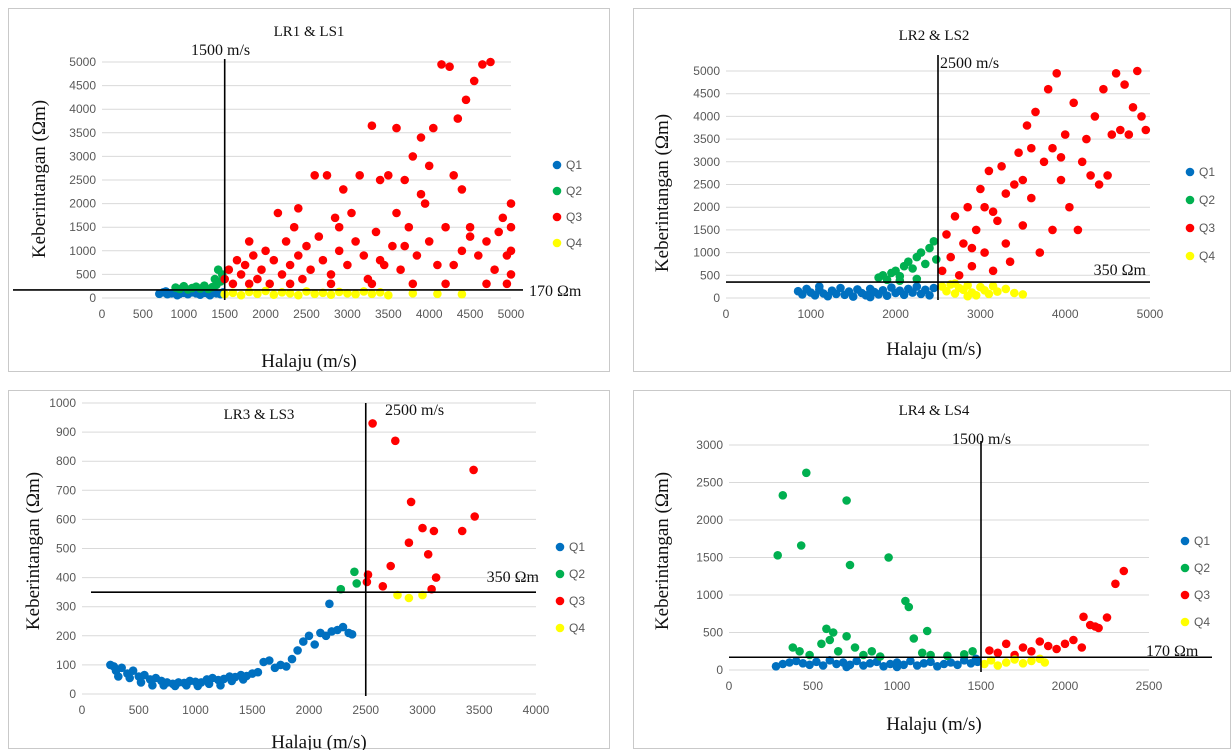 This screenshot has width=1232, height=750. I want to click on x-tick-label: 5000, so click(1150, 314).